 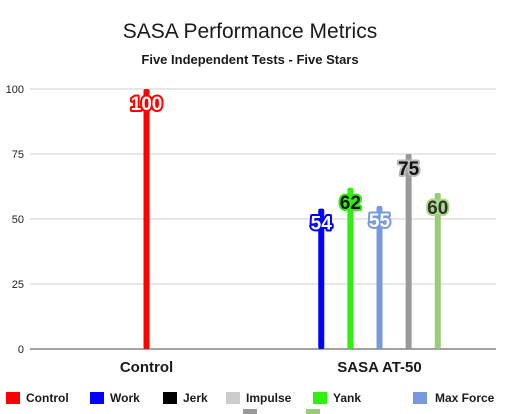 I want to click on y-tick-label: 25, so click(x=18, y=285).